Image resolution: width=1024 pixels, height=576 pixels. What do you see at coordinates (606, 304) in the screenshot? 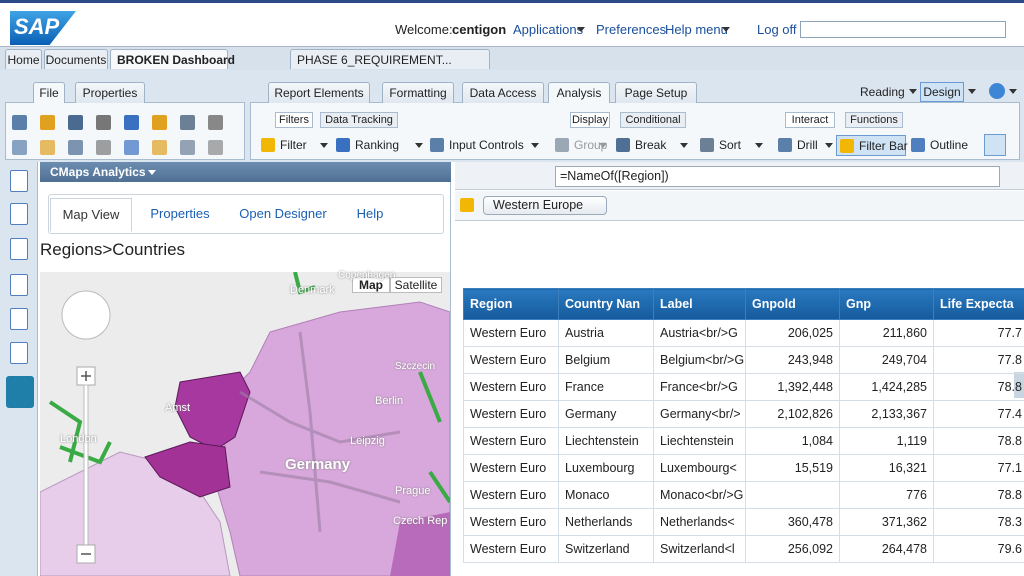
I see `column-header: Country Nan` at bounding box center [606, 304].